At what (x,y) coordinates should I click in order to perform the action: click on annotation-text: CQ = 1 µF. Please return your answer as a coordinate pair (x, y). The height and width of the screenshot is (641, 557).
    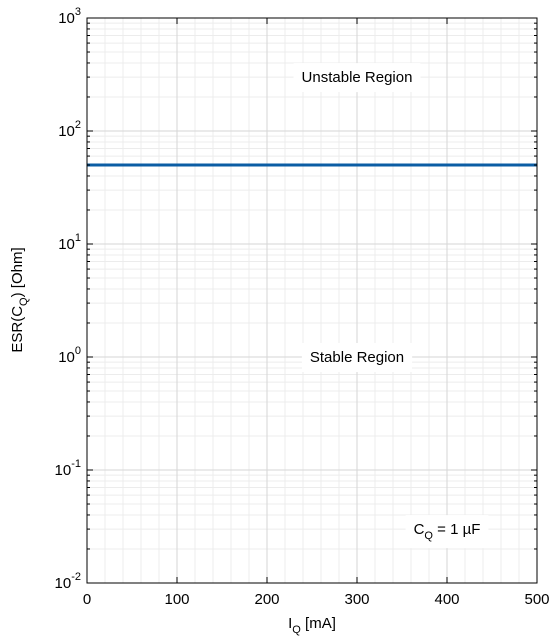
    Looking at the image, I should click on (447, 531).